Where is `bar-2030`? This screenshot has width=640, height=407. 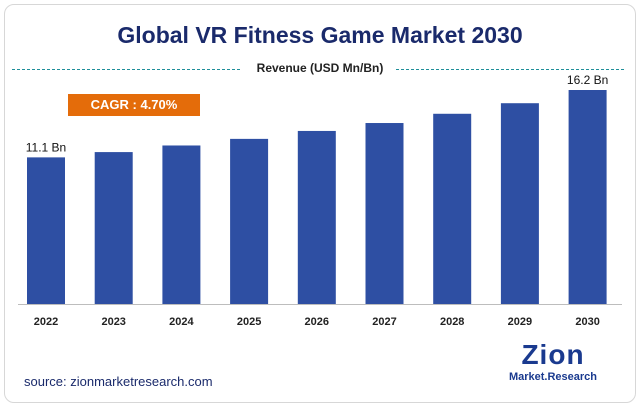 bar-2030 is located at coordinates (587, 197).